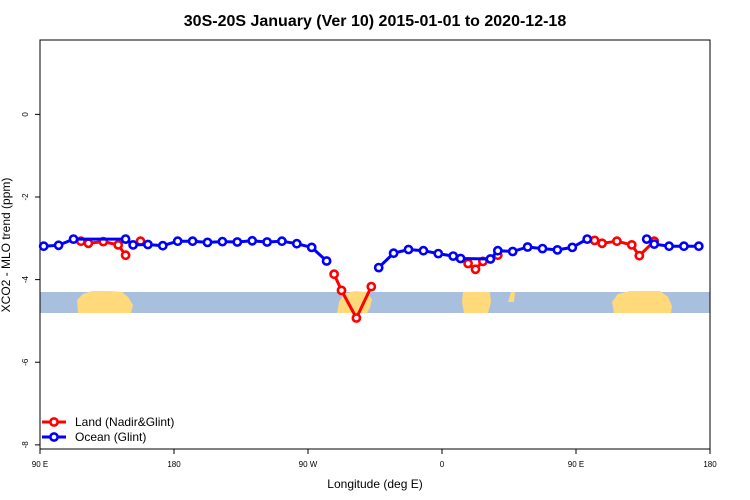 This screenshot has width=750, height=500. I want to click on land-mass-africa, so click(476, 302).